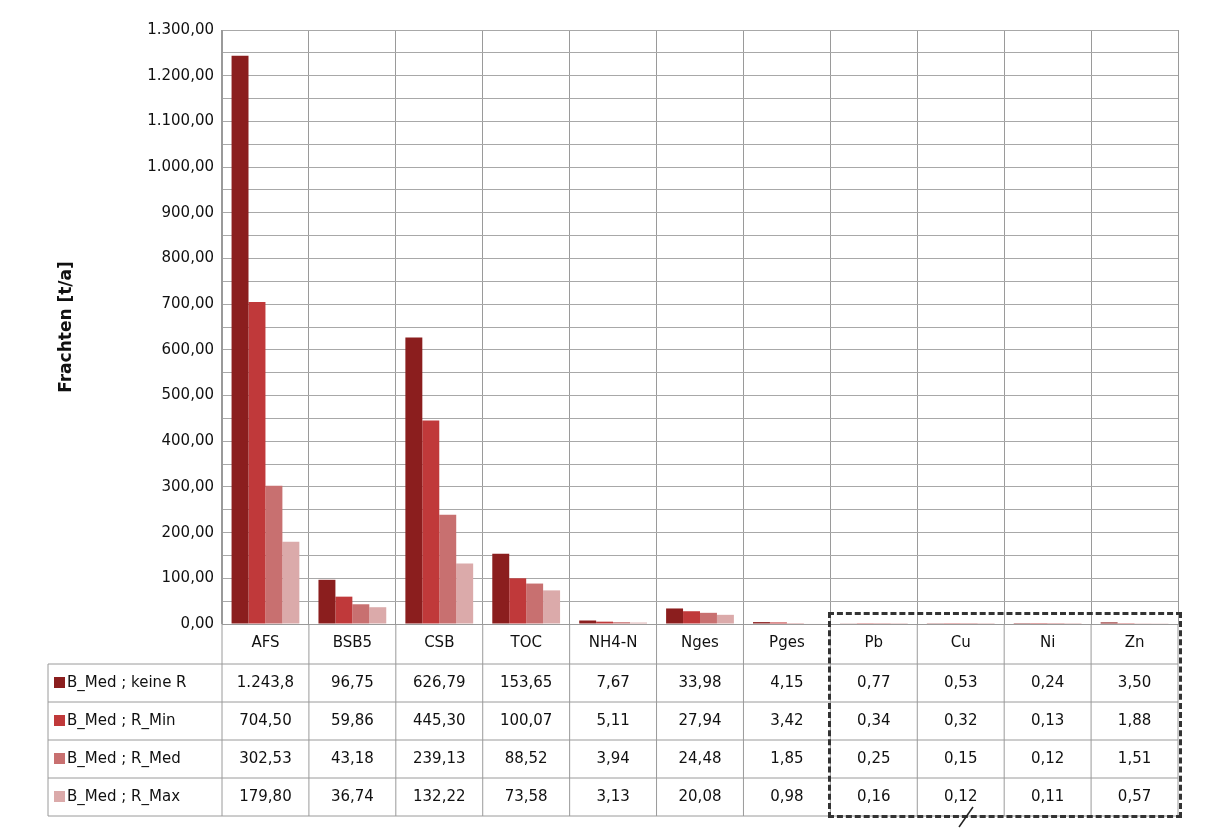 This screenshot has width=1207, height=828. What do you see at coordinates (127, 682) in the screenshot?
I see `legend-label: B_Med ; keine R` at bounding box center [127, 682].